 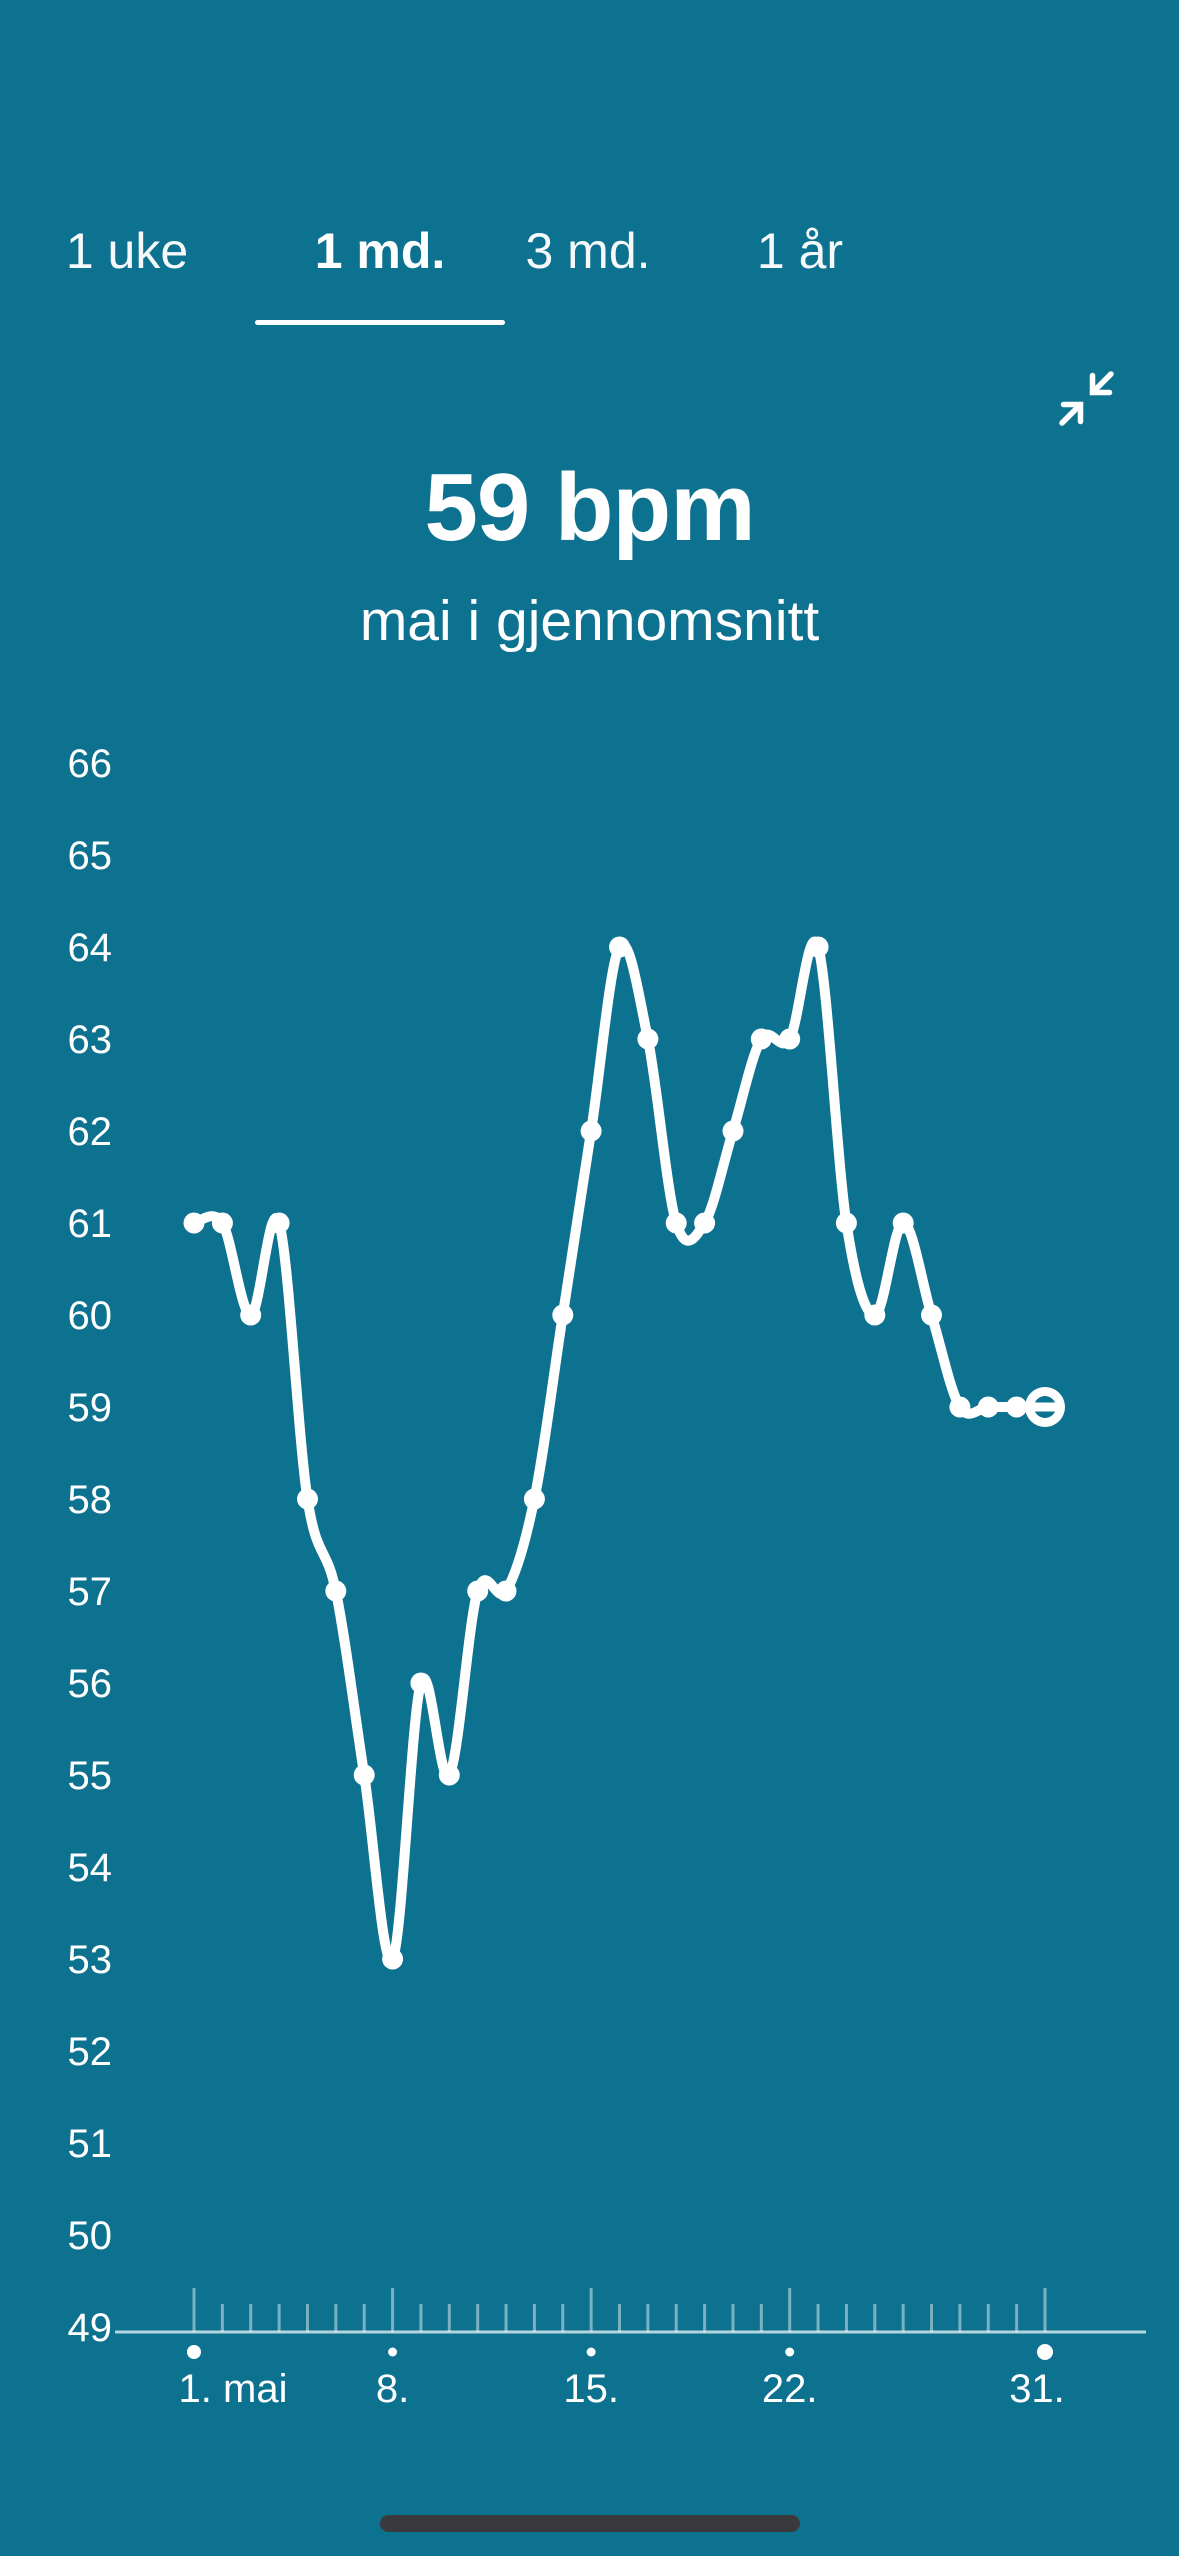 What do you see at coordinates (90, 856) in the screenshot?
I see `y-axis-label: 65` at bounding box center [90, 856].